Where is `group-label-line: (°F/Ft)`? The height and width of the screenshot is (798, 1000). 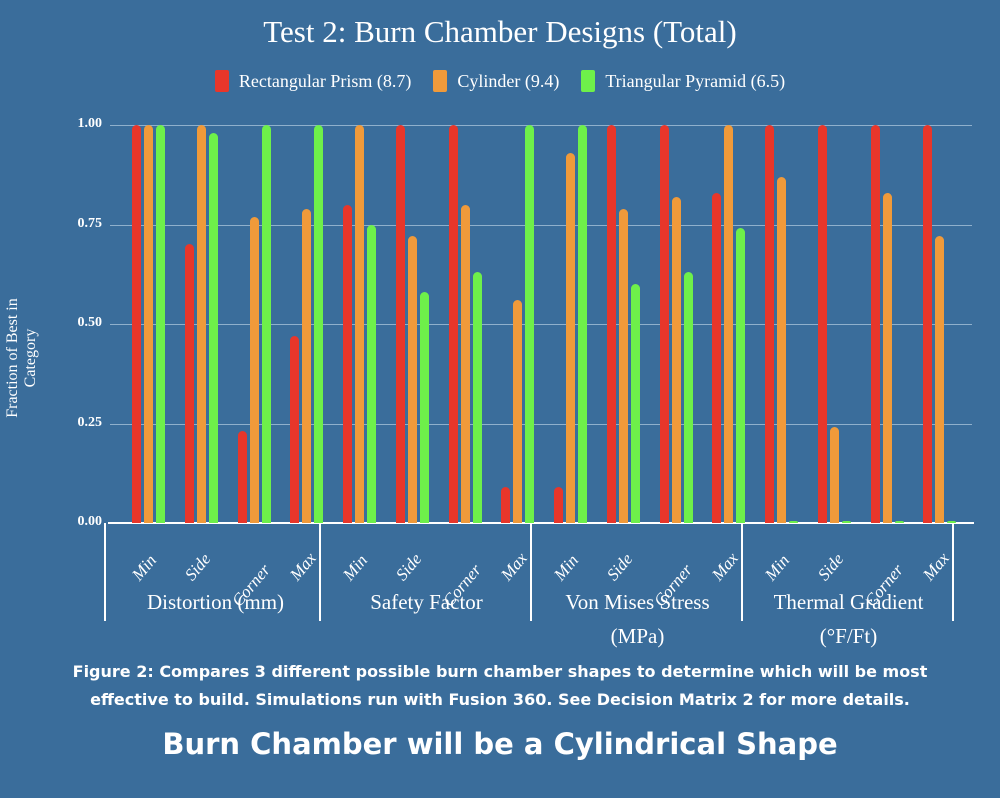 group-label-line: (°F/Ft) is located at coordinates (848, 636).